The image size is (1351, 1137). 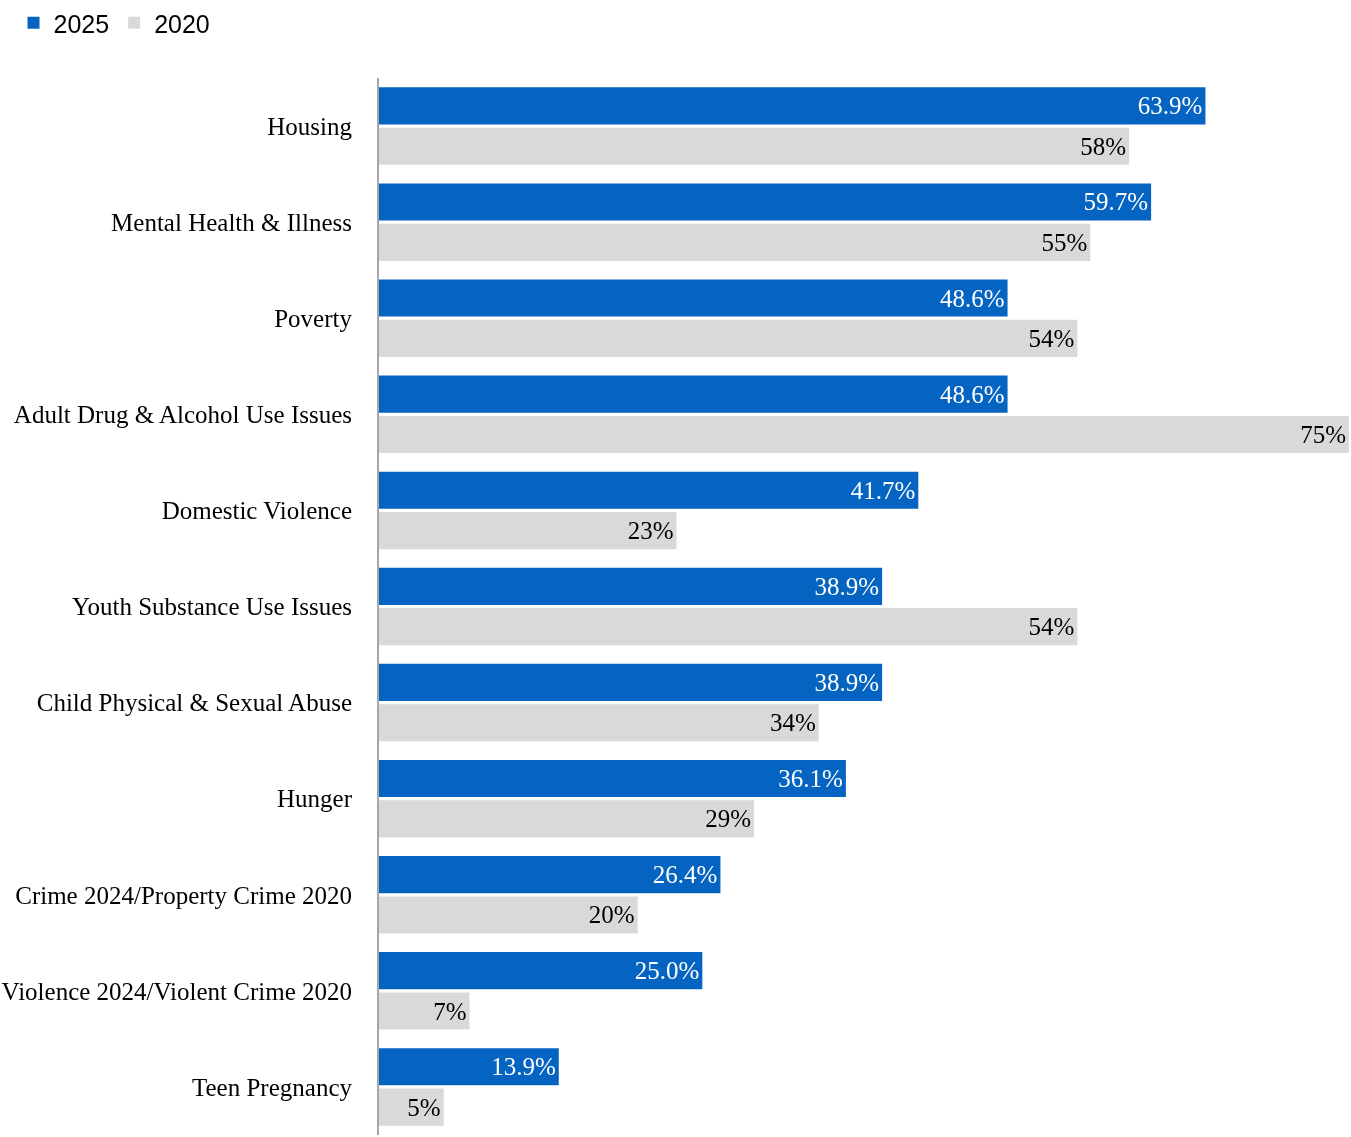 I want to click on y-tick-label: Mental Health & Illness, so click(x=231, y=222).